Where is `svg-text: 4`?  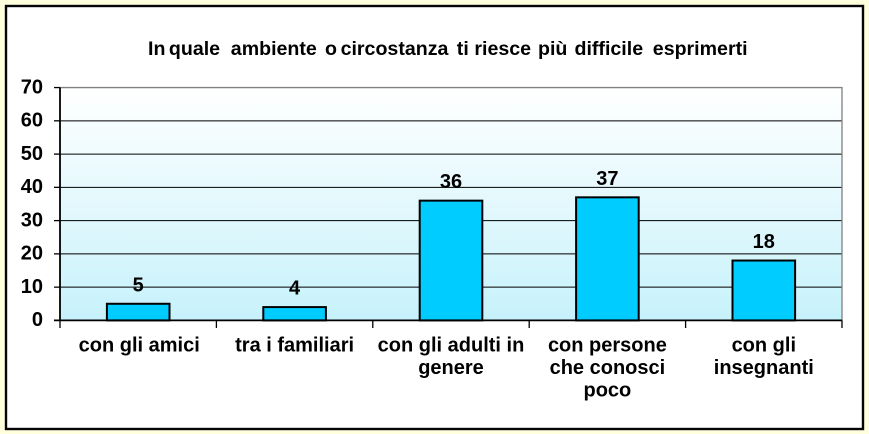
svg-text: 4 is located at coordinates (295, 289).